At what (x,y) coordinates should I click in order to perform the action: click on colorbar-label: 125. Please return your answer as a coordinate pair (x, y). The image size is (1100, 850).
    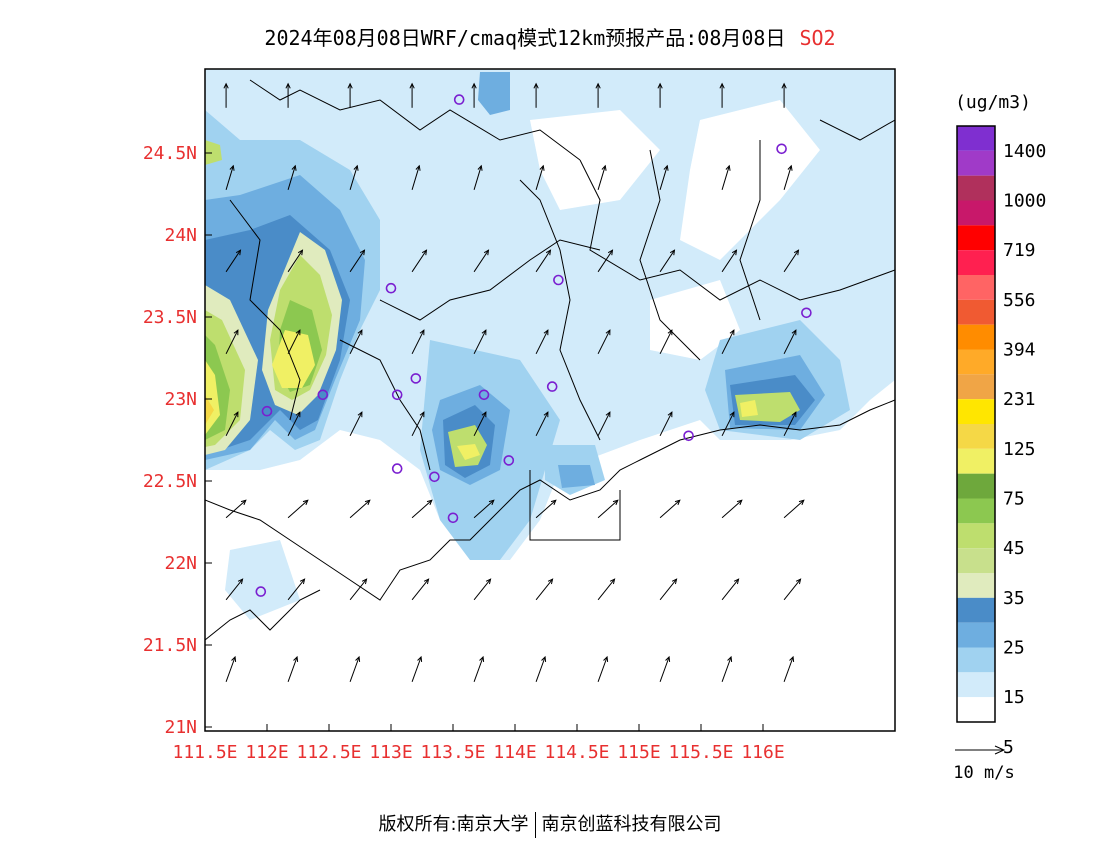
    Looking at the image, I should click on (1019, 449).